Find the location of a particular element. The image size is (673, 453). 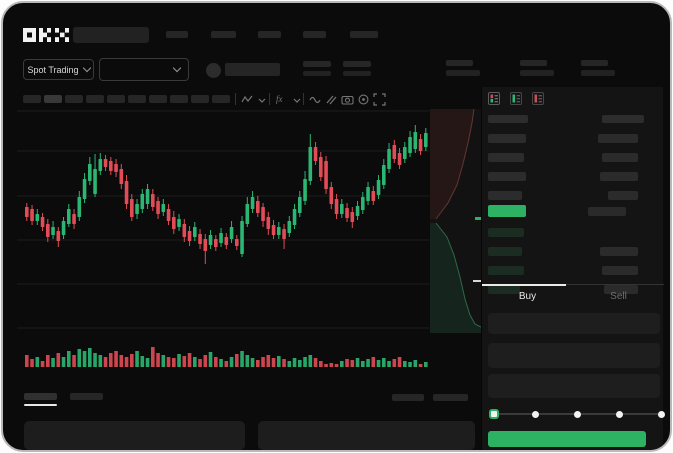

coin-avatar is located at coordinates (213, 70).